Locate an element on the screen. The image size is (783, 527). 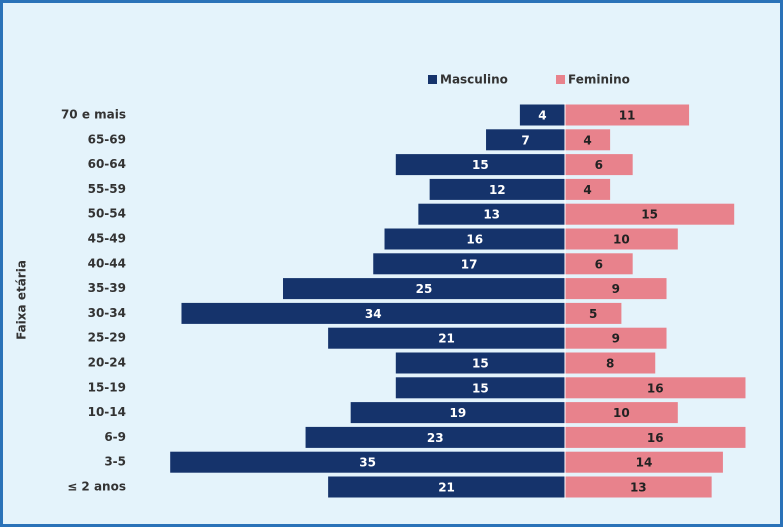
data-label: 34 is located at coordinates (373, 314).